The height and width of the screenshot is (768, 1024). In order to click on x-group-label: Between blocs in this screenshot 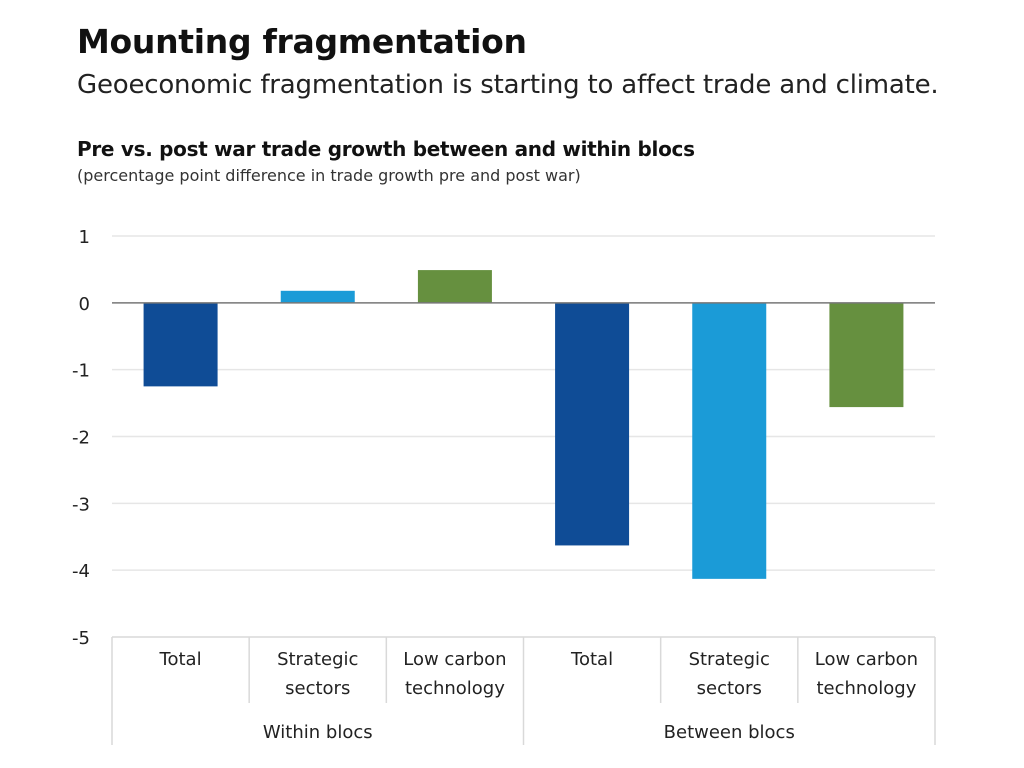, I will do `click(729, 732)`.